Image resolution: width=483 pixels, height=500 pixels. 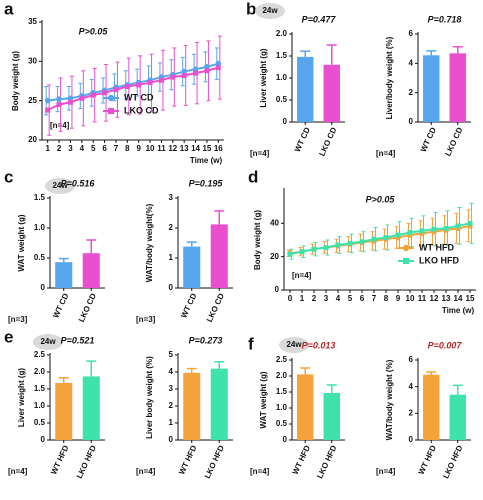 What do you see at coordinates (116, 148) in the screenshot?
I see `x-tick-label: 7` at bounding box center [116, 148].